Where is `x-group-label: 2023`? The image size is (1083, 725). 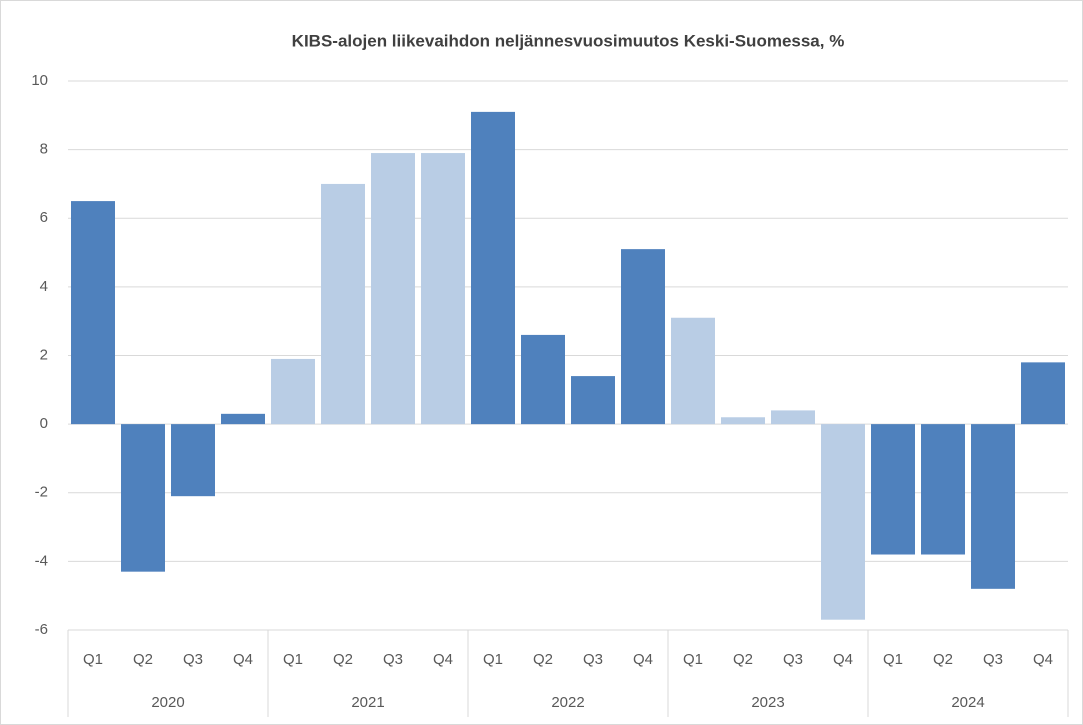
x-group-label: 2023 is located at coordinates (767, 702).